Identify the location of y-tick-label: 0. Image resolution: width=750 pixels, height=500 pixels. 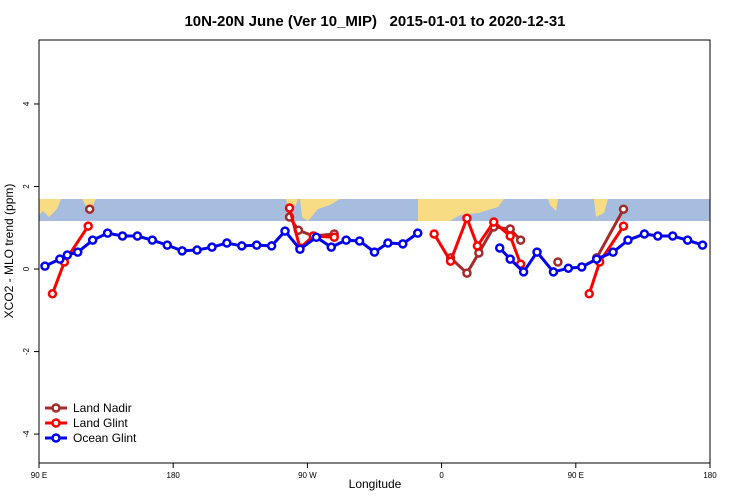
(26, 268).